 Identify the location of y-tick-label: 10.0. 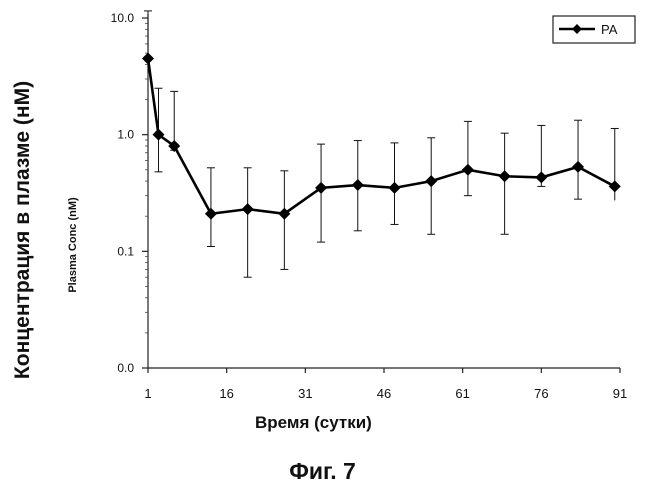
(123, 18).